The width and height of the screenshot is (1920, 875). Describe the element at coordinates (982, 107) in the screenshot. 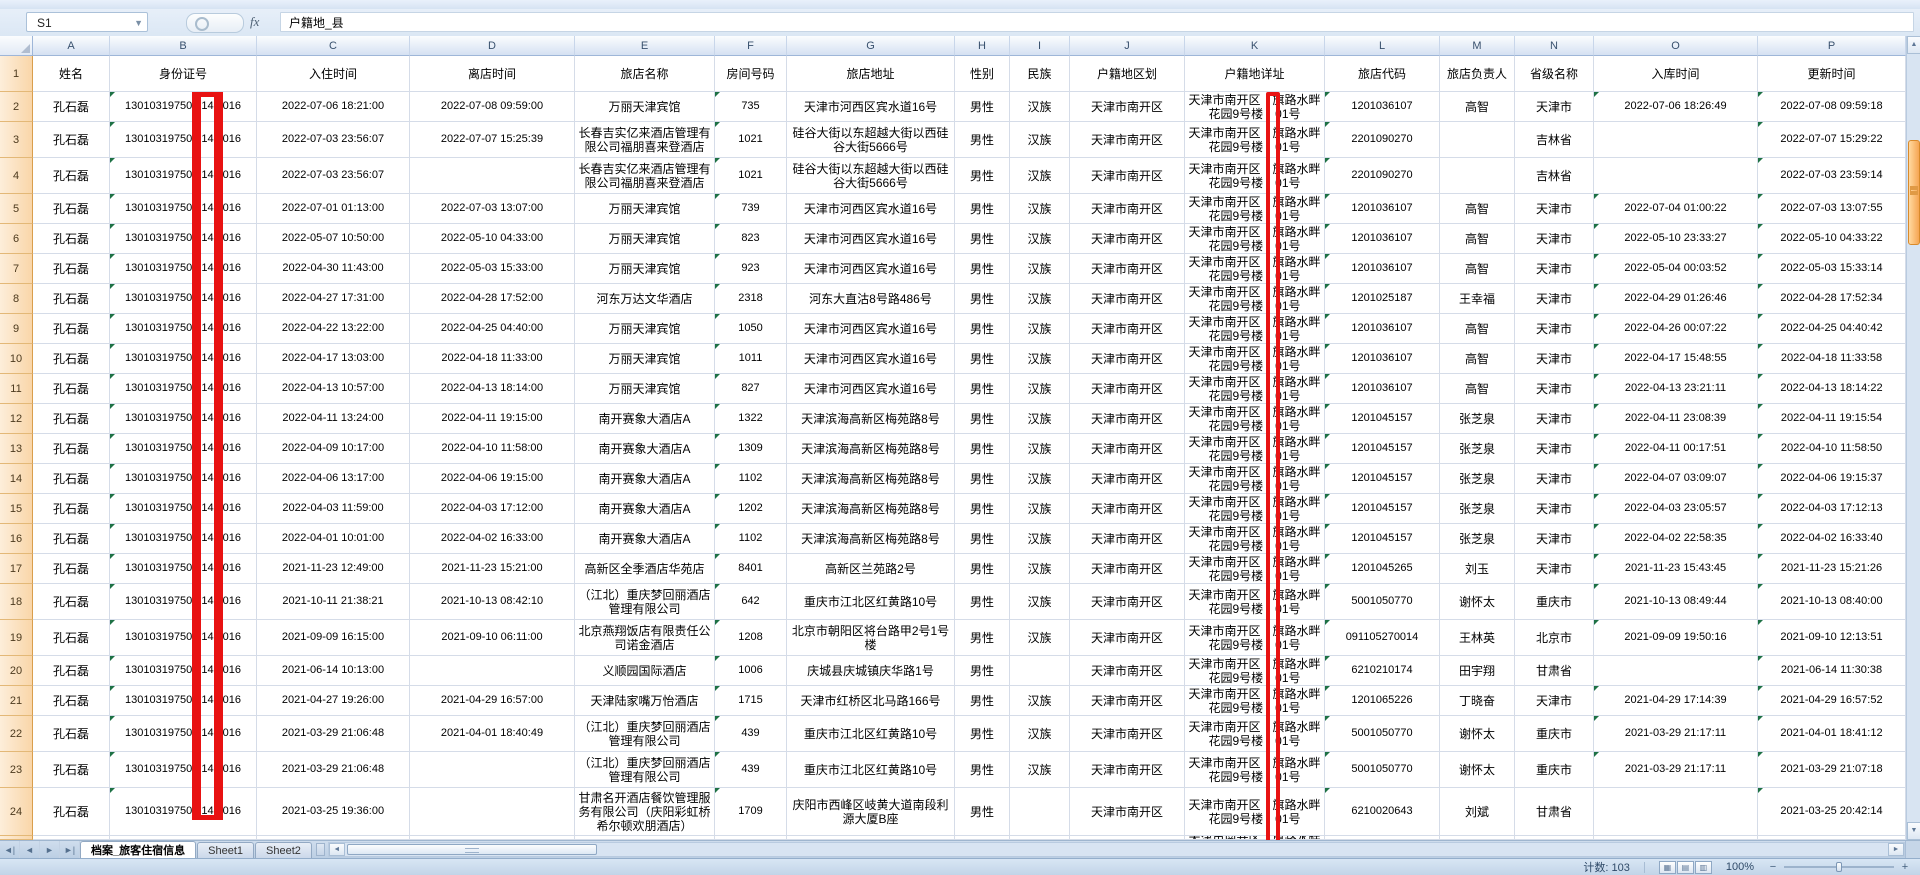

I see `cell-H2: 男性` at that location.